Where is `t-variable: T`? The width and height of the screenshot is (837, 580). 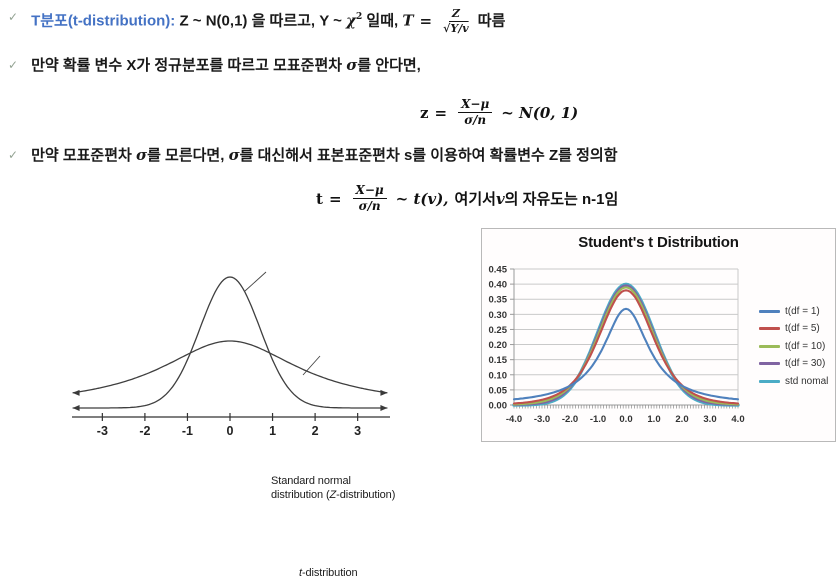 t-variable: T is located at coordinates (408, 20).